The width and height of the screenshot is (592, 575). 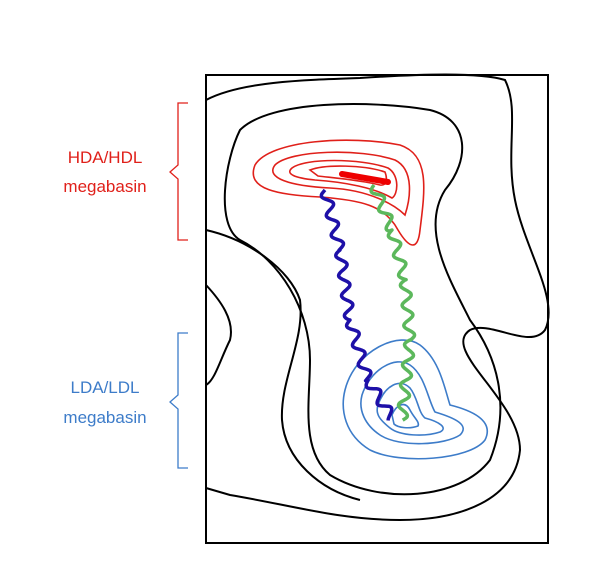 I want to click on lda-label: LDA/LDL megabasin, so click(x=104, y=402).